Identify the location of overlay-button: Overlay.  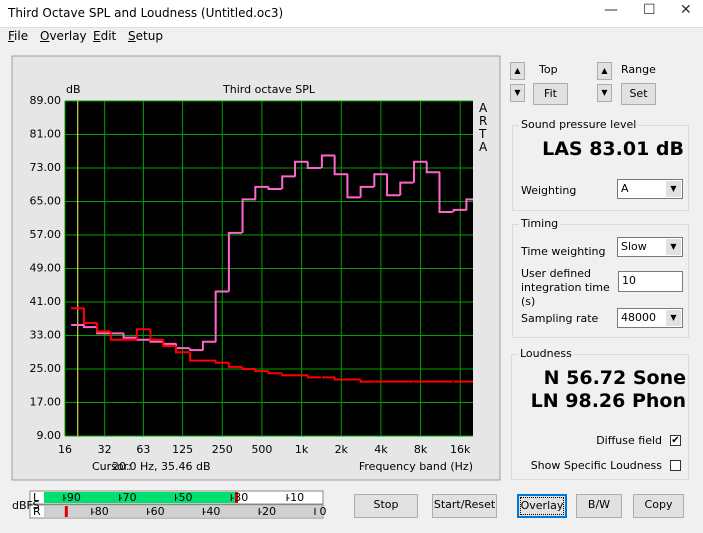
(542, 506).